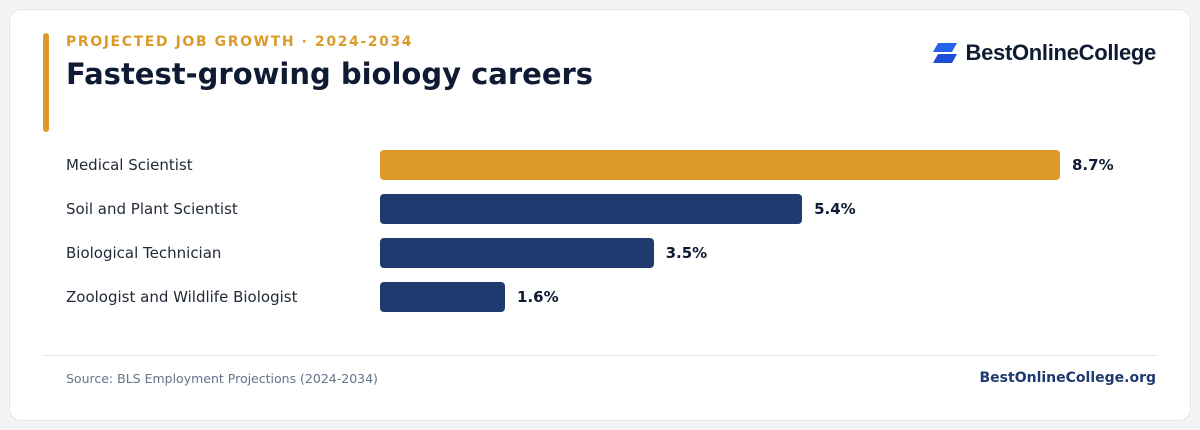  Describe the element at coordinates (240, 42) in the screenshot. I see `chart-eyebrow: PROJECTED JOB GROWTH · 2024-2034` at that location.